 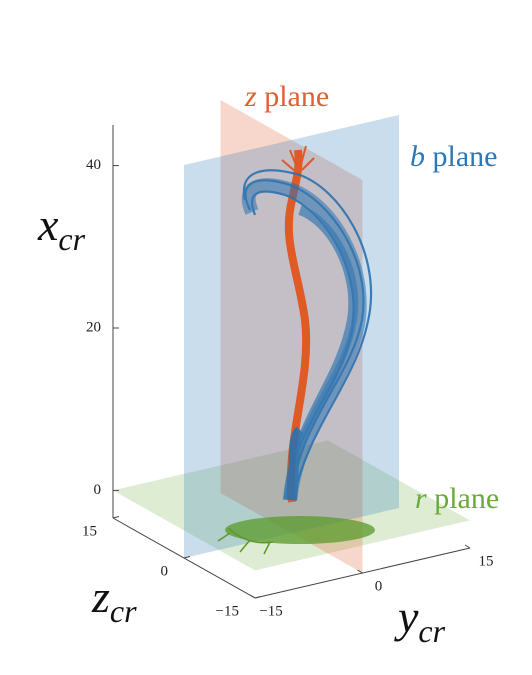 What do you see at coordinates (286, 96) in the screenshot?
I see `plane-label: z plane` at bounding box center [286, 96].